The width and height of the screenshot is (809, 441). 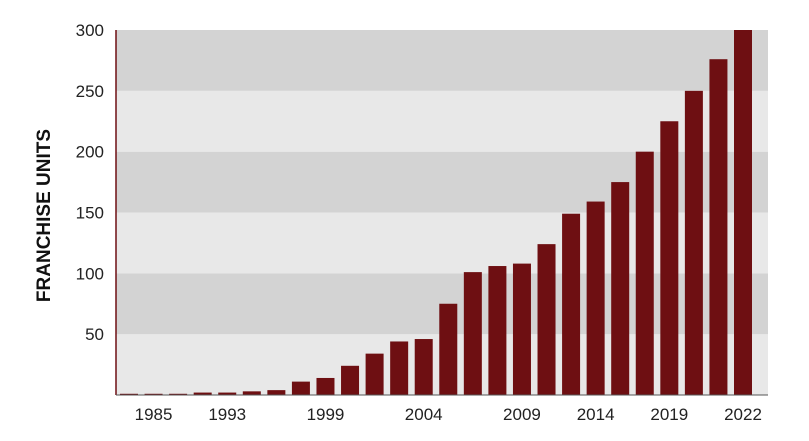 I want to click on x-tick-label: 2022, so click(x=743, y=414).